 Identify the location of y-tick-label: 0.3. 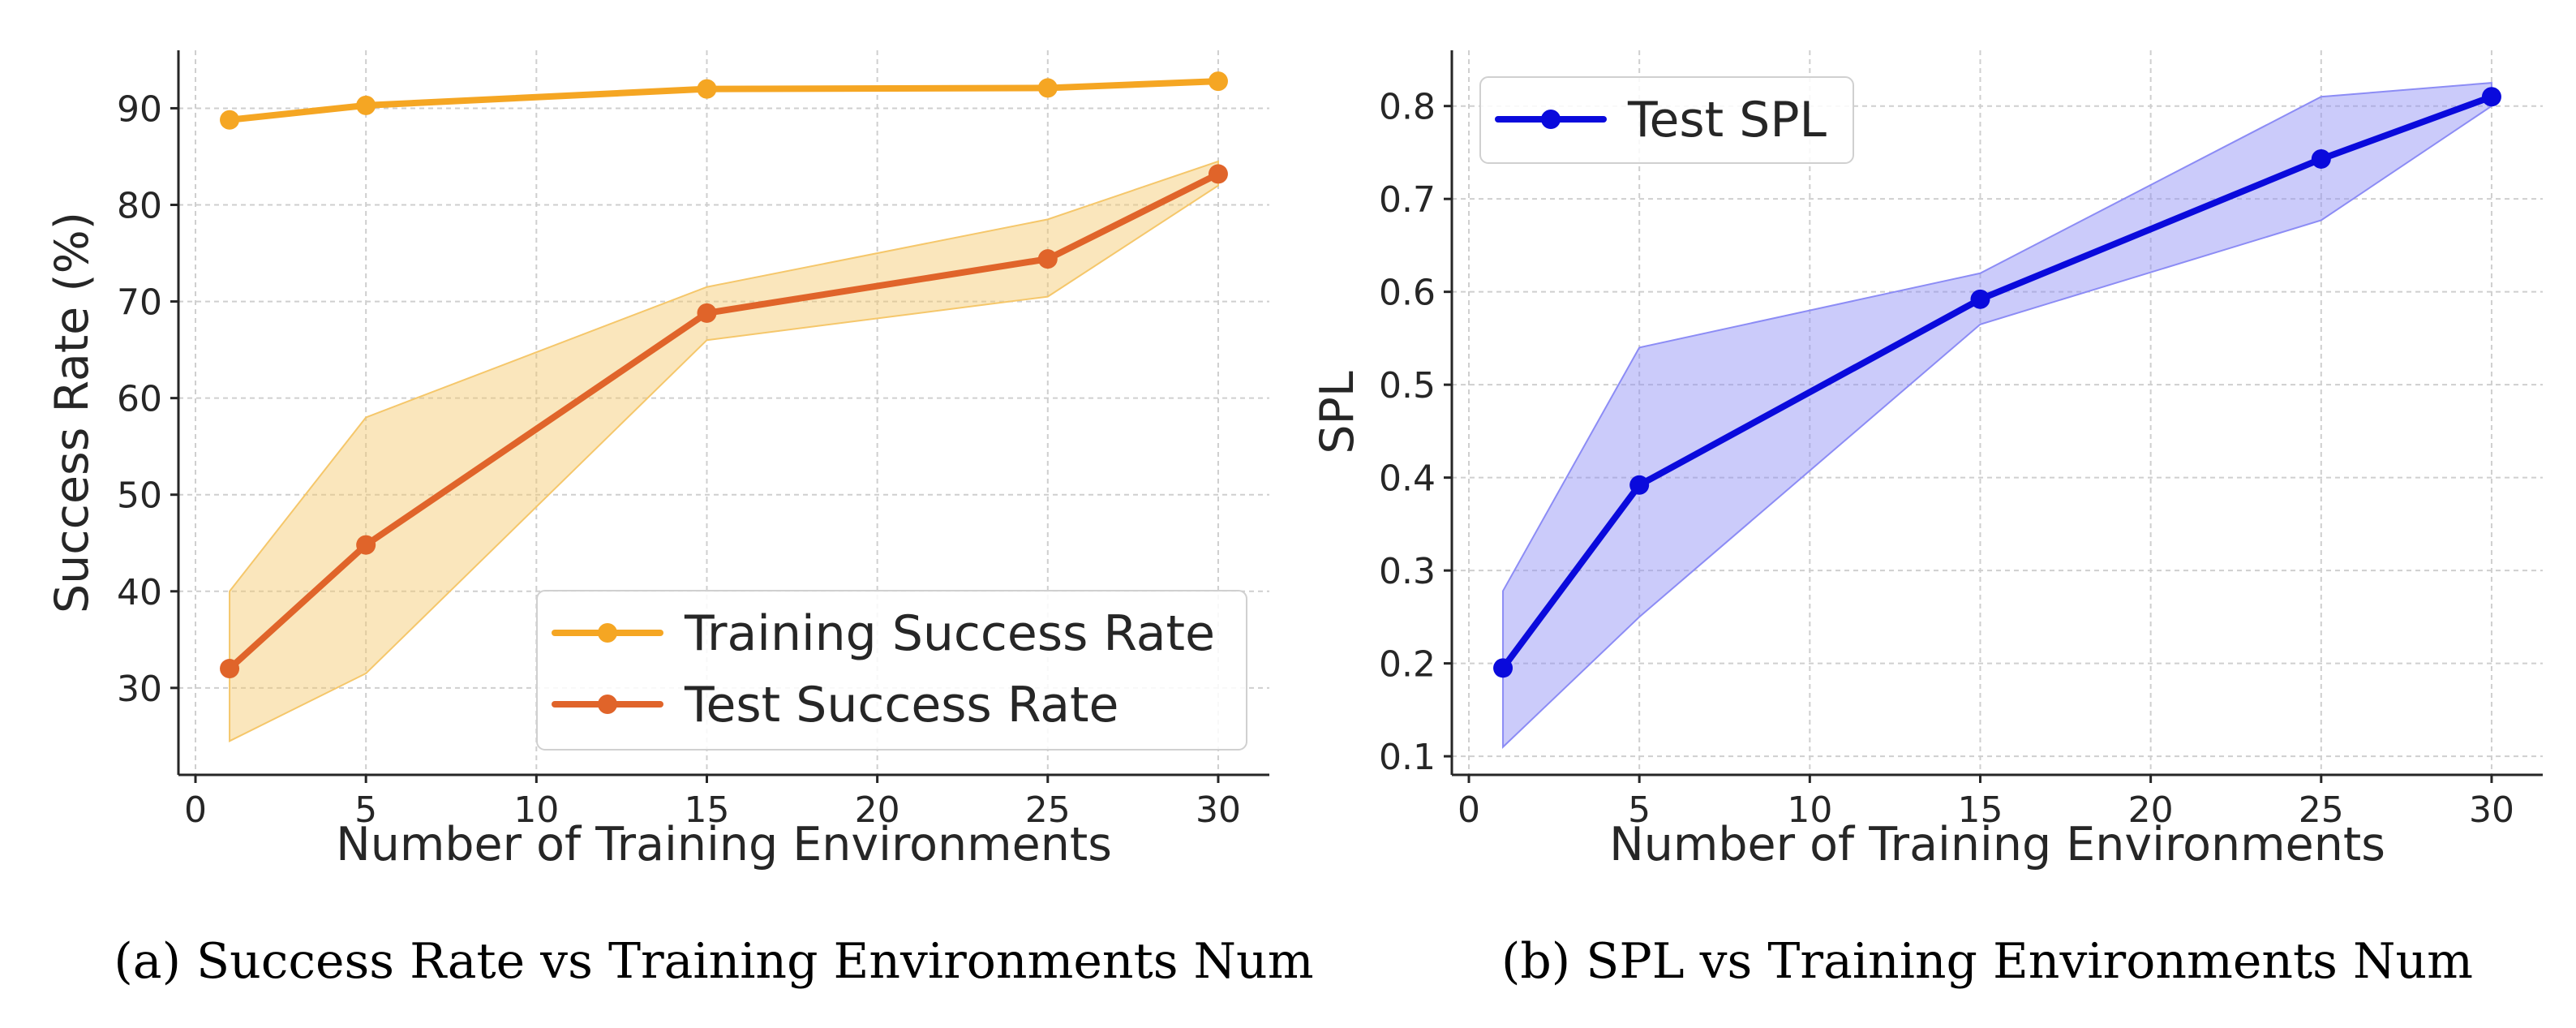
(1407, 571).